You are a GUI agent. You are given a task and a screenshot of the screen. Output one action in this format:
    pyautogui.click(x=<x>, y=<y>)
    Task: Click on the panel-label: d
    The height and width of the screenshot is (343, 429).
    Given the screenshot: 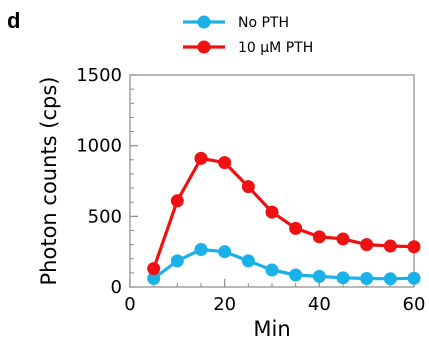 What is the action you would take?
    pyautogui.click(x=13, y=20)
    